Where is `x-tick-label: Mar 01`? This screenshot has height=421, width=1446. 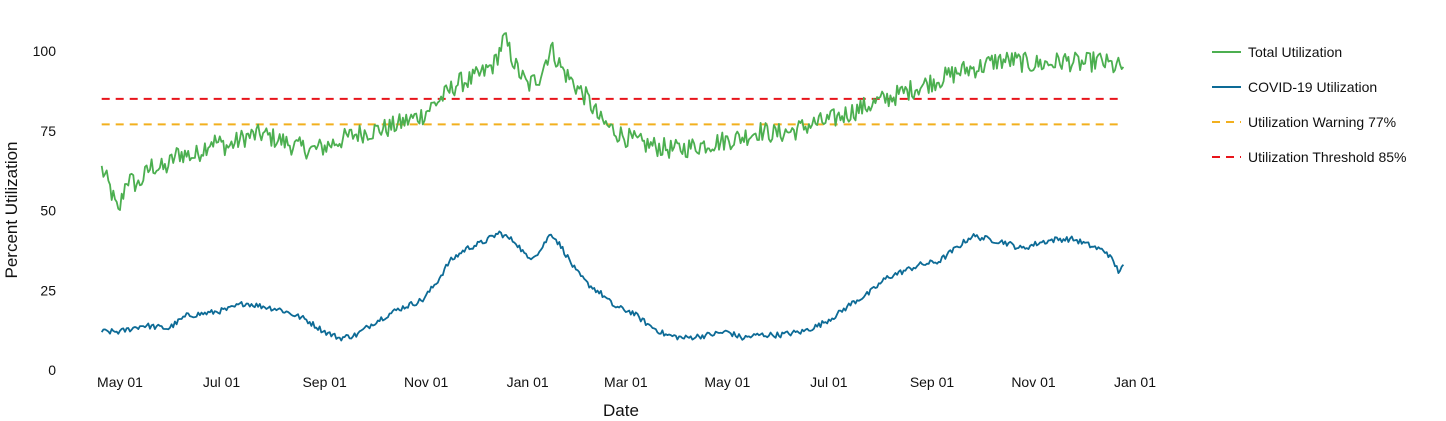 x-tick-label: Mar 01 is located at coordinates (626, 382).